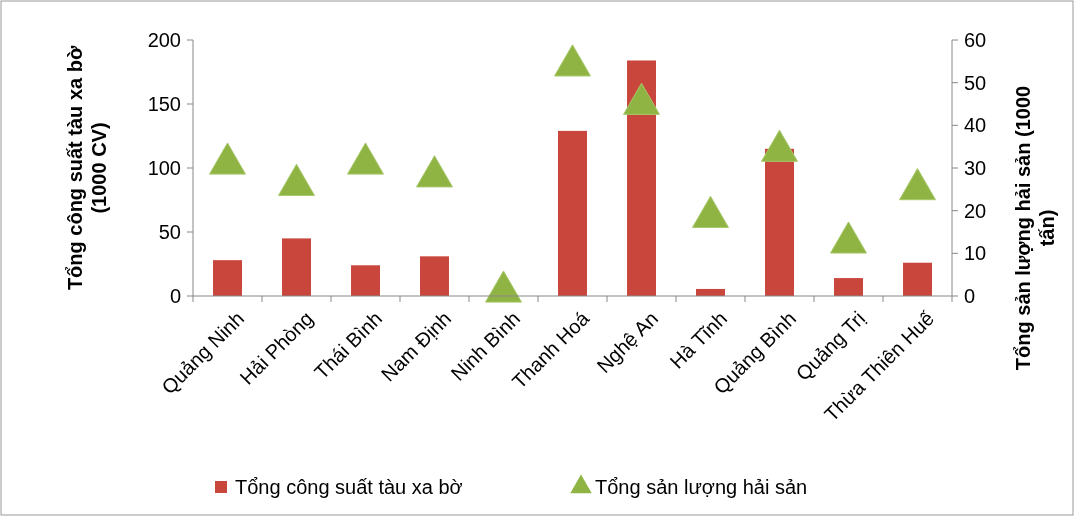 Image resolution: width=1082 pixels, height=524 pixels. I want to click on y-tick-label: 150, so click(164, 104).